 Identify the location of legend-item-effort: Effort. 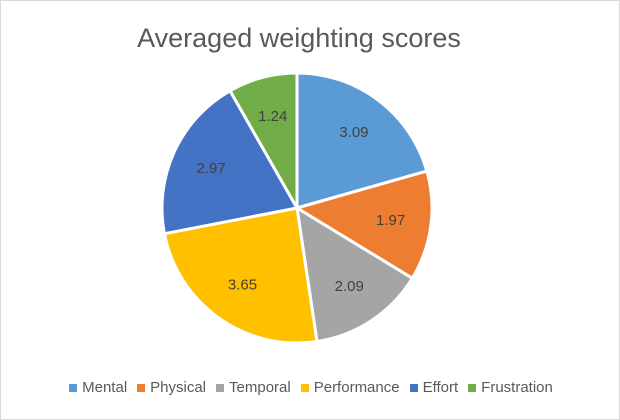
(434, 387).